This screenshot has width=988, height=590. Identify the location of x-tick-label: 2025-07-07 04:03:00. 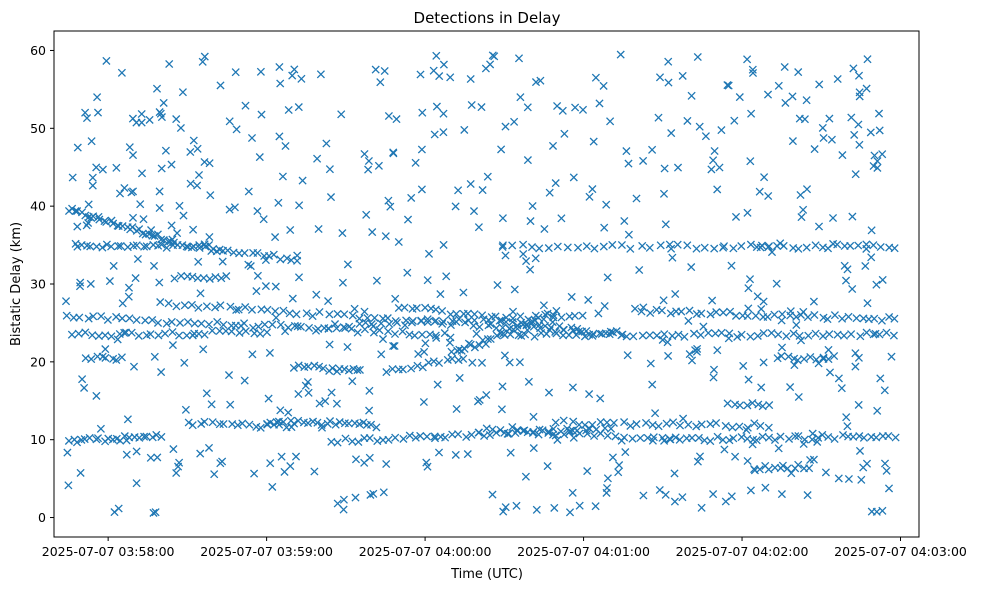
(900, 551).